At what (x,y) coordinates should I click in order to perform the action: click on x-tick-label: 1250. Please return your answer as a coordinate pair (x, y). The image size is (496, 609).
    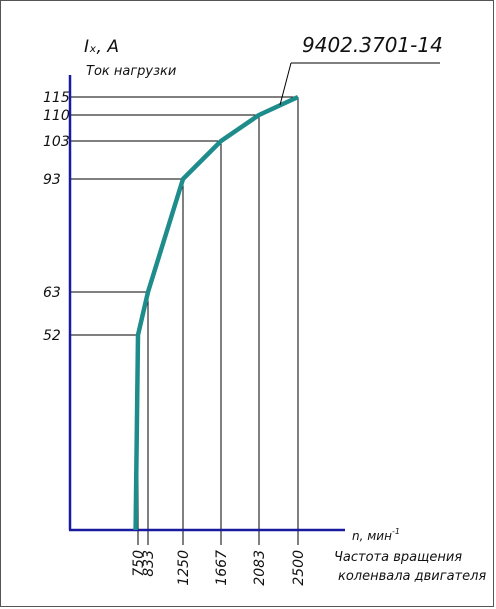
    Looking at the image, I should click on (184, 568).